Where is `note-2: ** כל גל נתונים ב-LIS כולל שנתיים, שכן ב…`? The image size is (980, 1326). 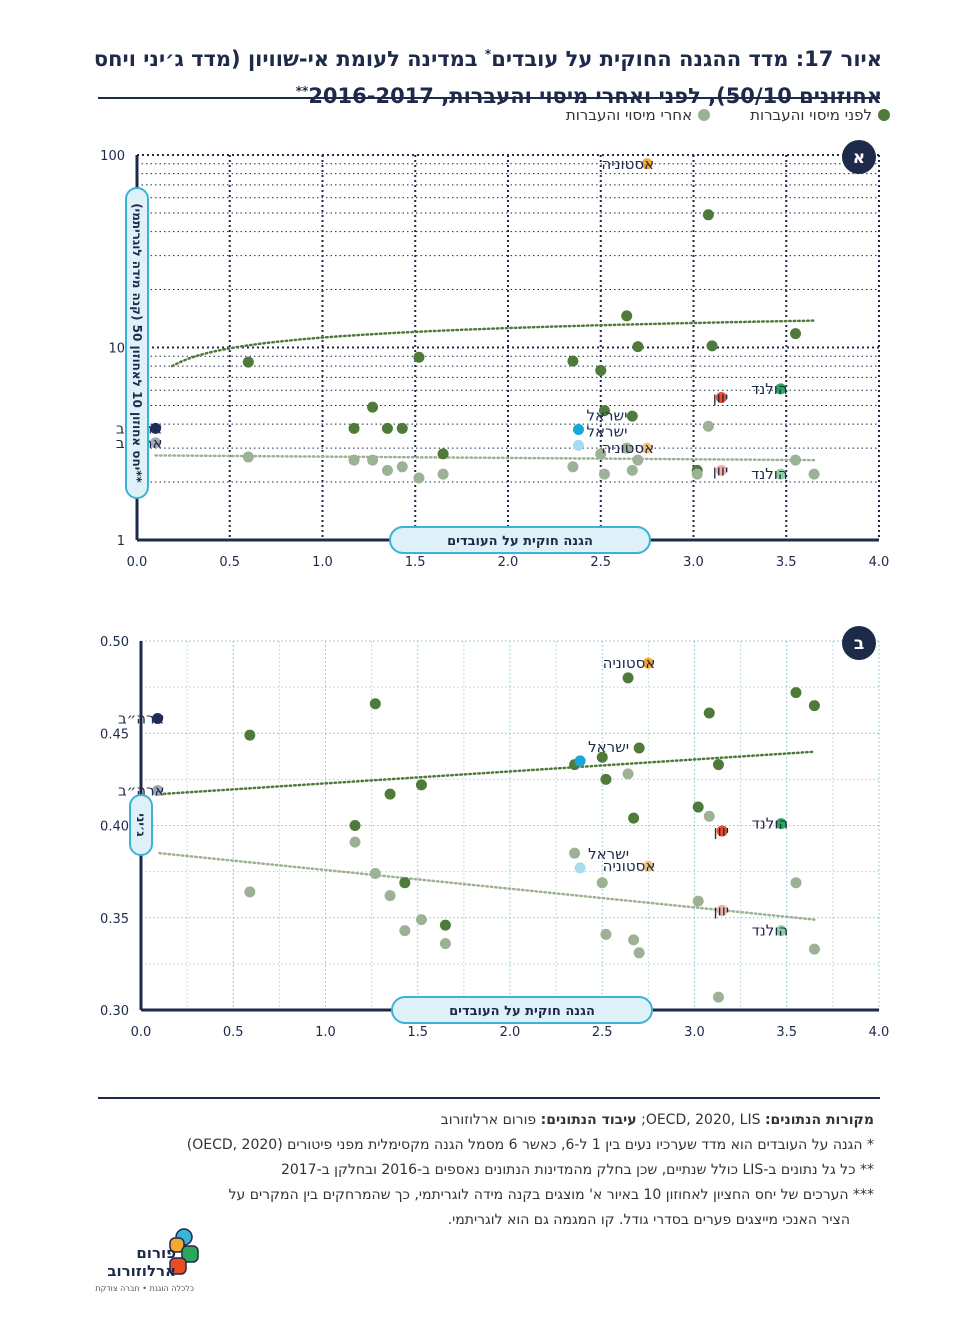
note-2: ** כל גל נתונים ב-LIS כולל שנתיים, שכן ב… is located at coordinates (577, 1170).